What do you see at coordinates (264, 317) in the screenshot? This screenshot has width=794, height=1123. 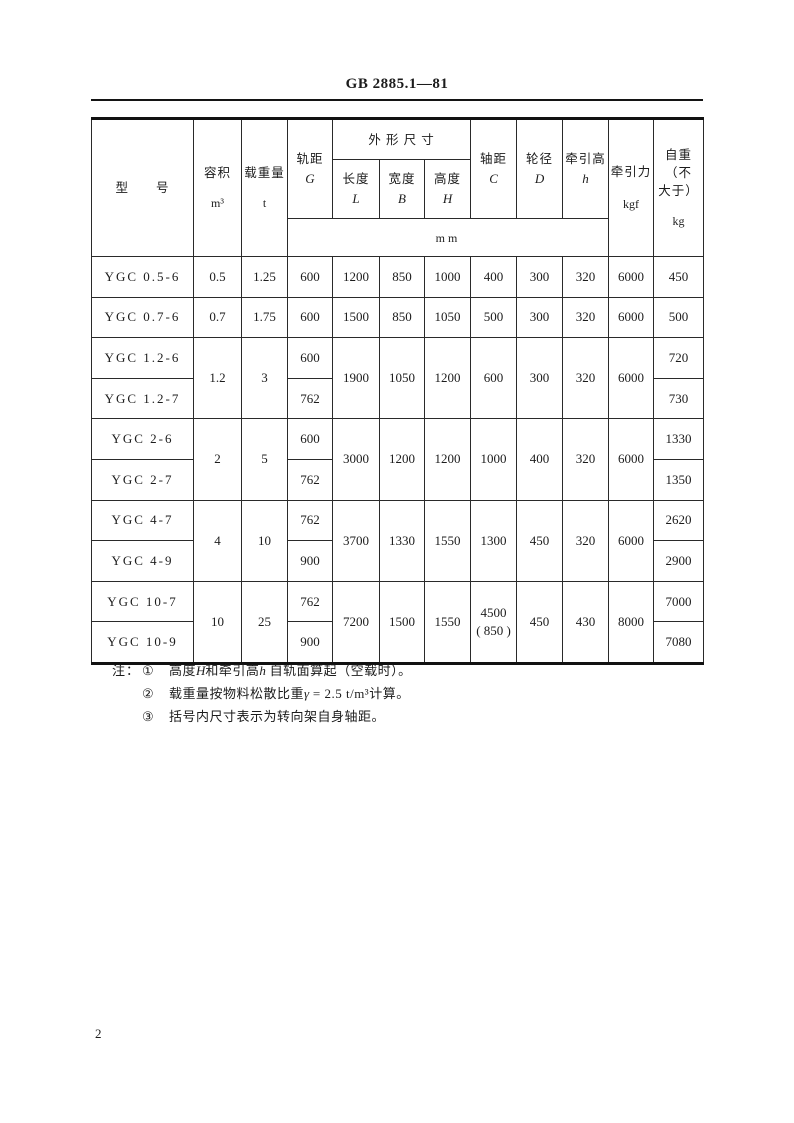 I see `cell-load: 1.75` at bounding box center [264, 317].